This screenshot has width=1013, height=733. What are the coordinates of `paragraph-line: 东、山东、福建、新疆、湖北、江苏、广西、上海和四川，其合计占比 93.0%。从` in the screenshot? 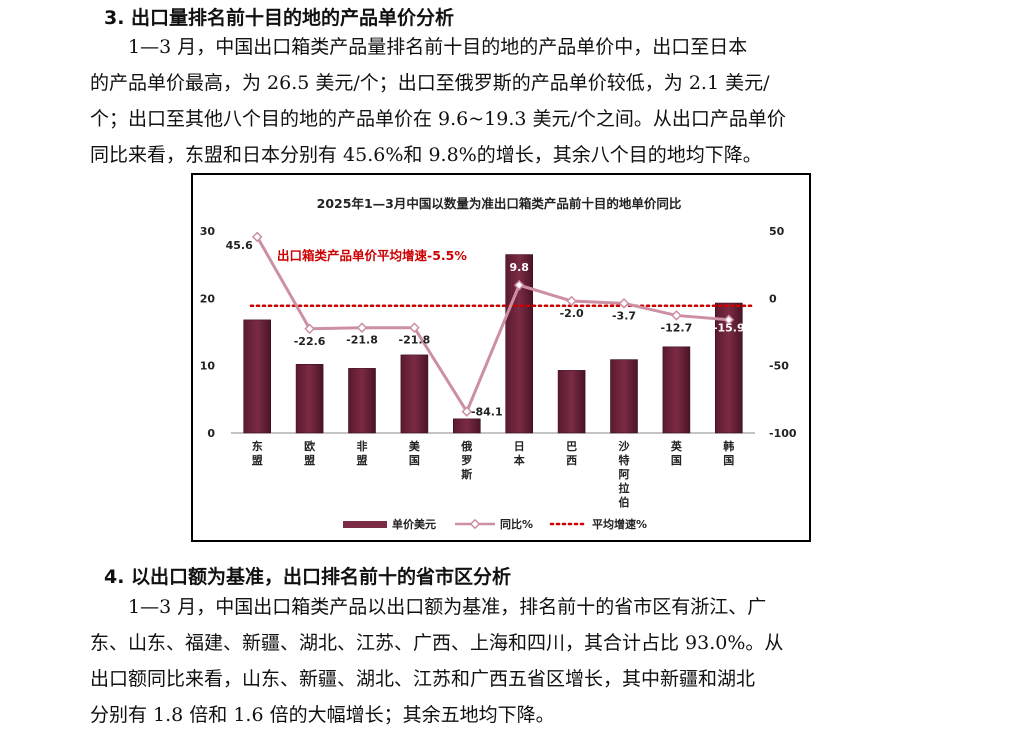 It's located at (437, 643).